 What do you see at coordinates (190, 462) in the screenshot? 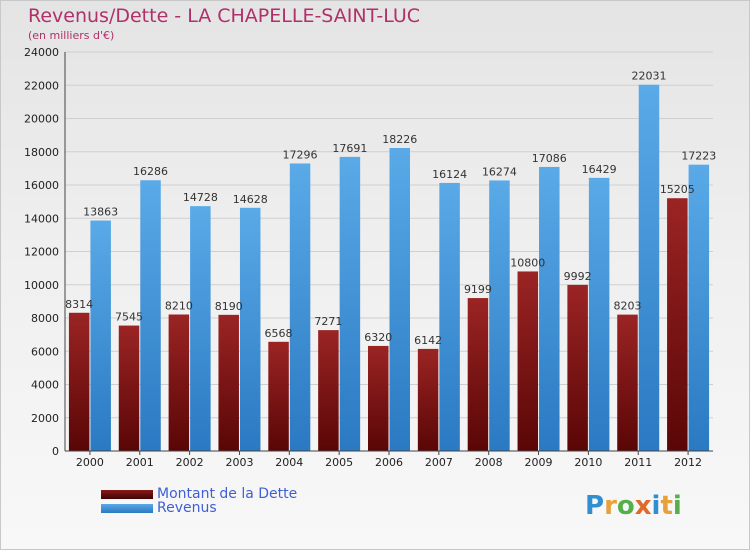
I see `x-tick-label: 2002` at bounding box center [190, 462].